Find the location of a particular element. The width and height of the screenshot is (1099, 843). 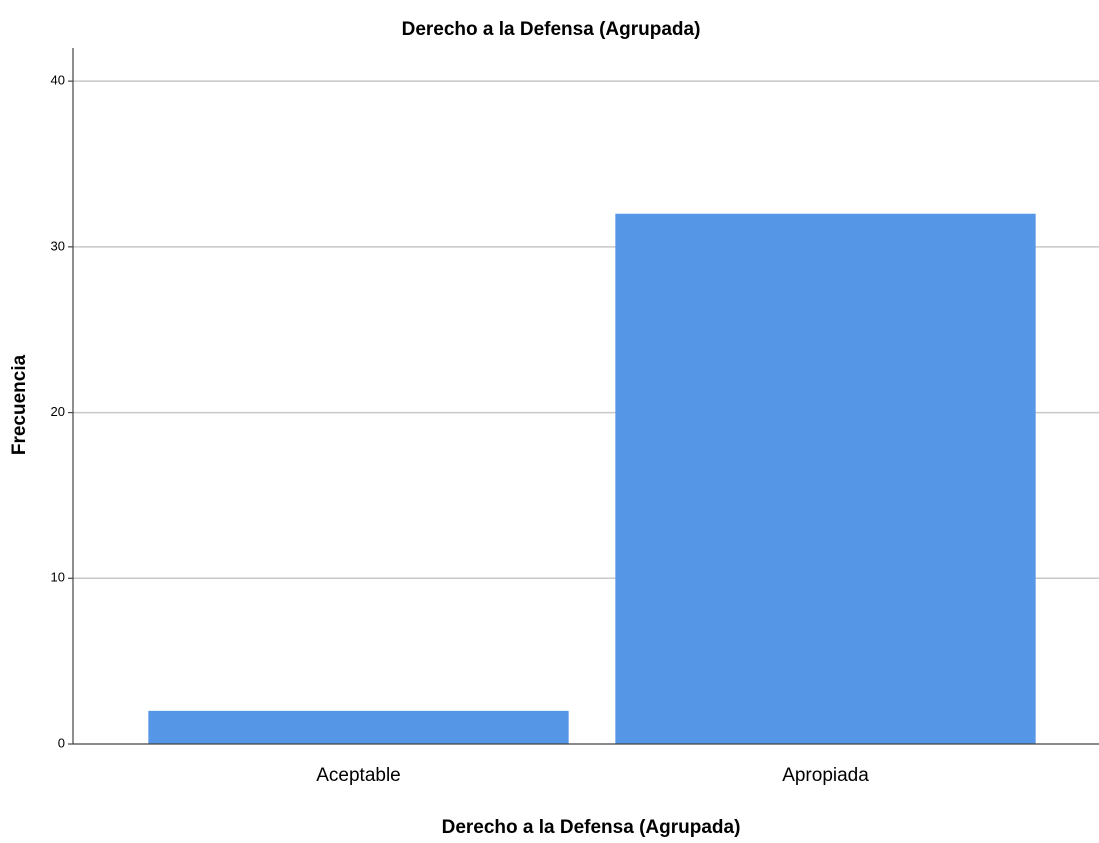

y-tick-label: 10 is located at coordinates (58, 577).